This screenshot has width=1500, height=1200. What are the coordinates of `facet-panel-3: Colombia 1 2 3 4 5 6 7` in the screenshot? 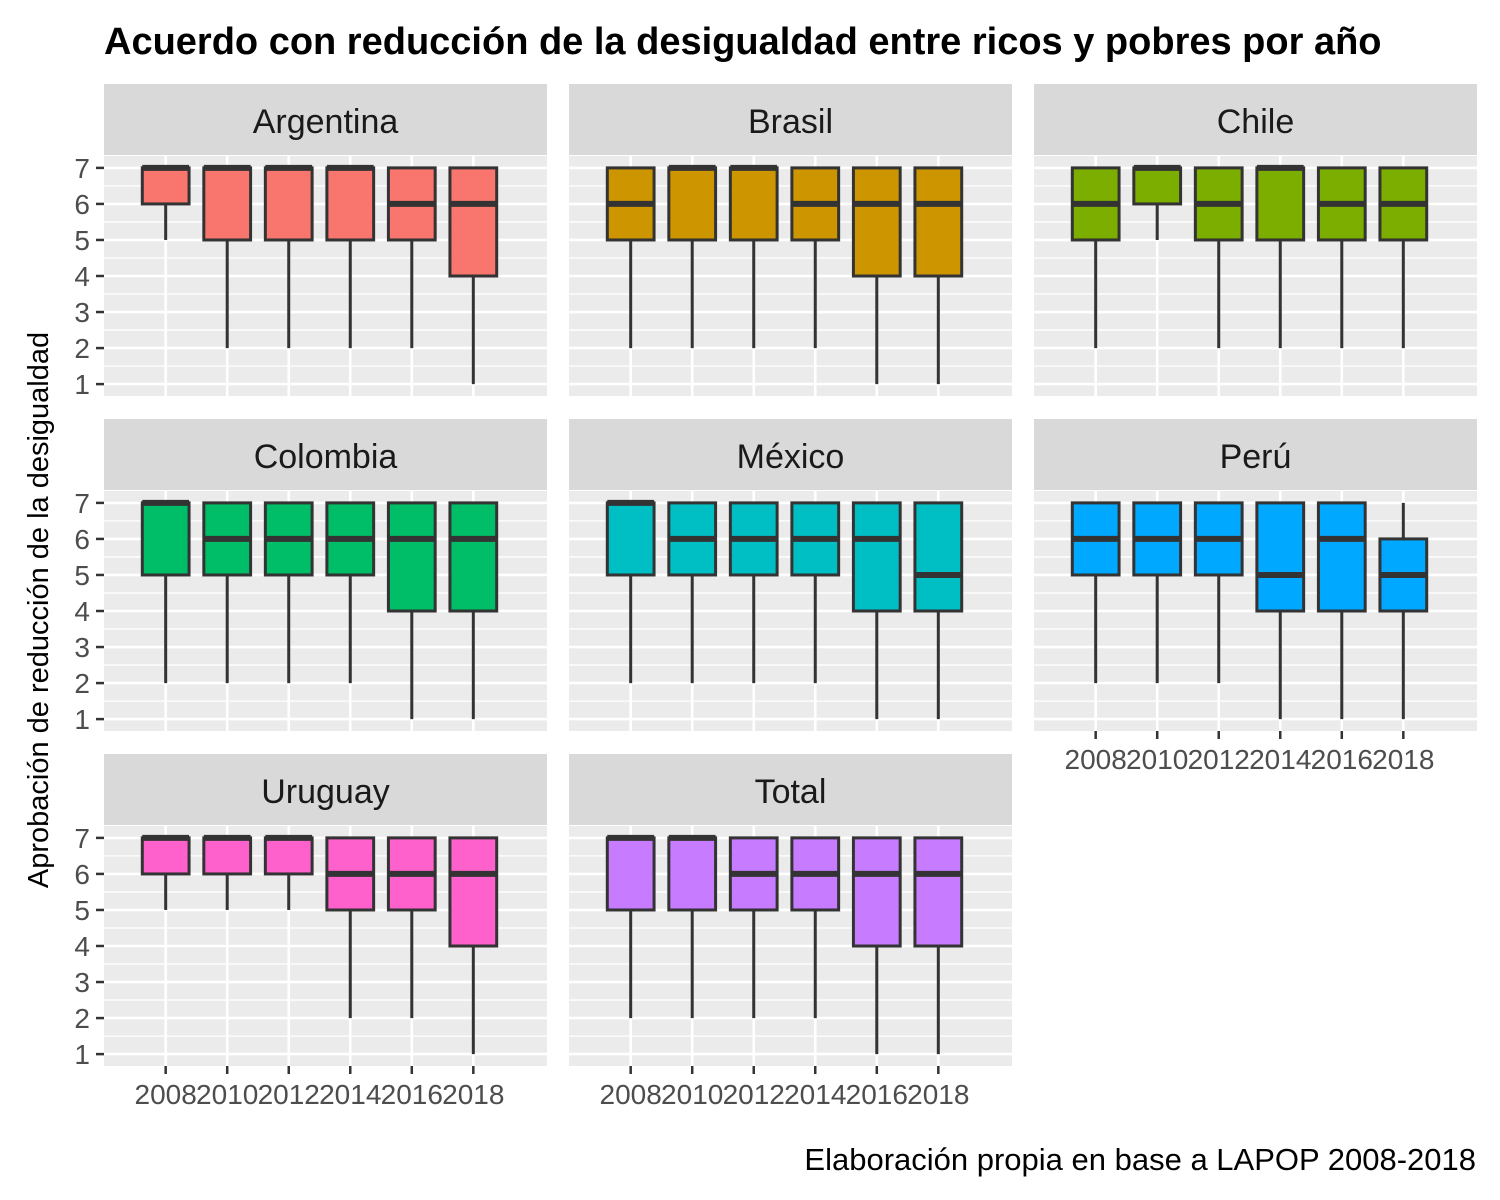 It's located at (310, 577).